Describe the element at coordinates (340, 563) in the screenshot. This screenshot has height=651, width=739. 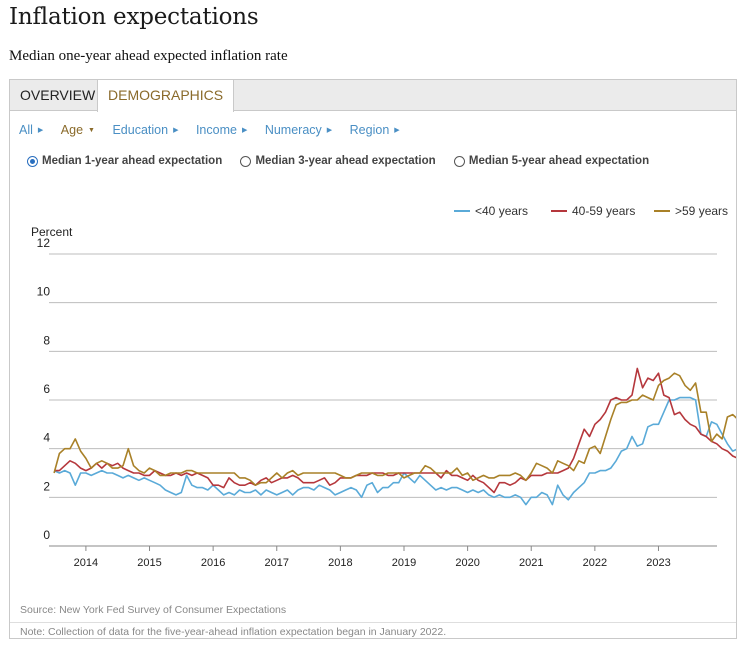
I see `x-tick-label: 2018` at that location.